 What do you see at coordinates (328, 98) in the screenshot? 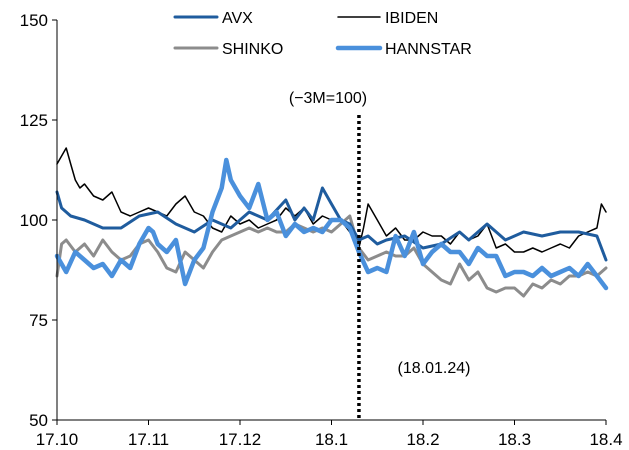
I see `base-label: (−3M=100)` at bounding box center [328, 98].